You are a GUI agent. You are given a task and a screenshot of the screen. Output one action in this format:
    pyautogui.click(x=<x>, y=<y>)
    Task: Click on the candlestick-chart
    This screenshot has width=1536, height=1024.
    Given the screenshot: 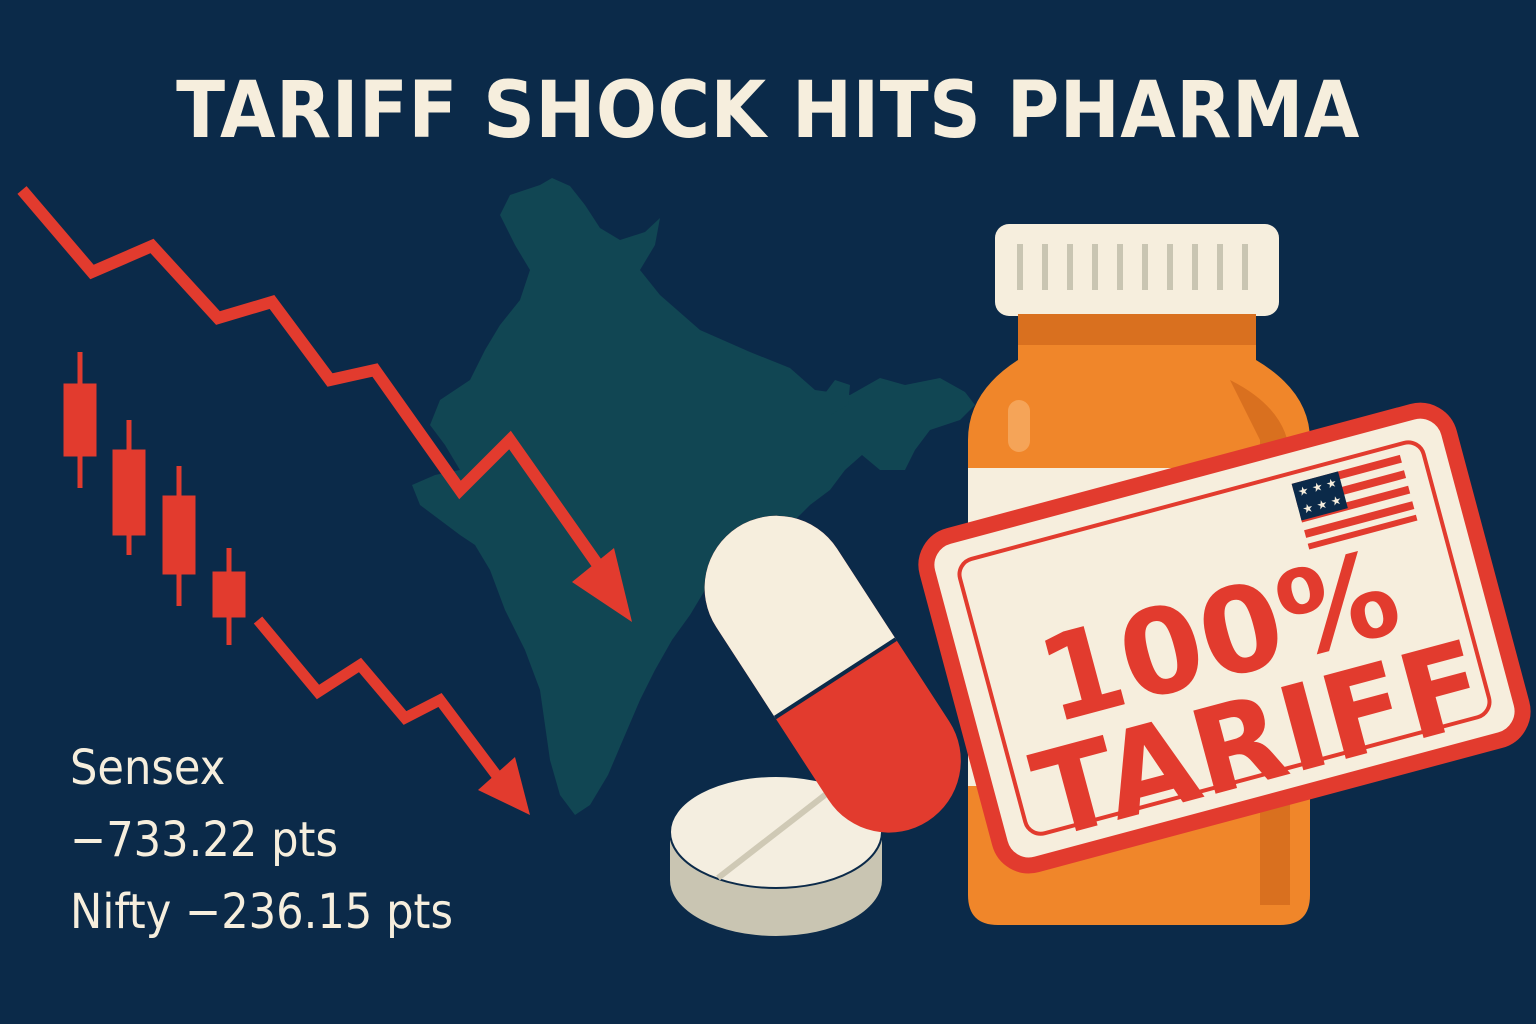 What is the action you would take?
    pyautogui.click(x=154, y=498)
    